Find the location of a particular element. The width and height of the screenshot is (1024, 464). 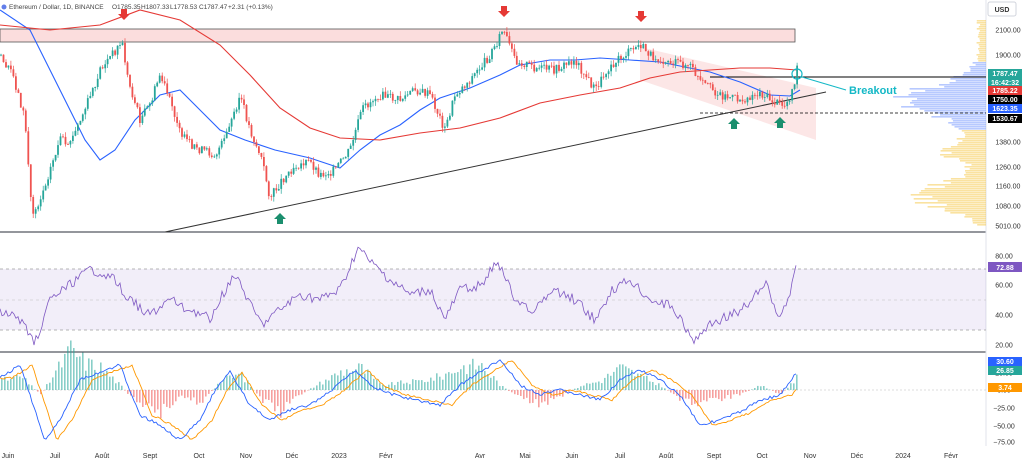

time-tick-label: Avr is located at coordinates (480, 456).